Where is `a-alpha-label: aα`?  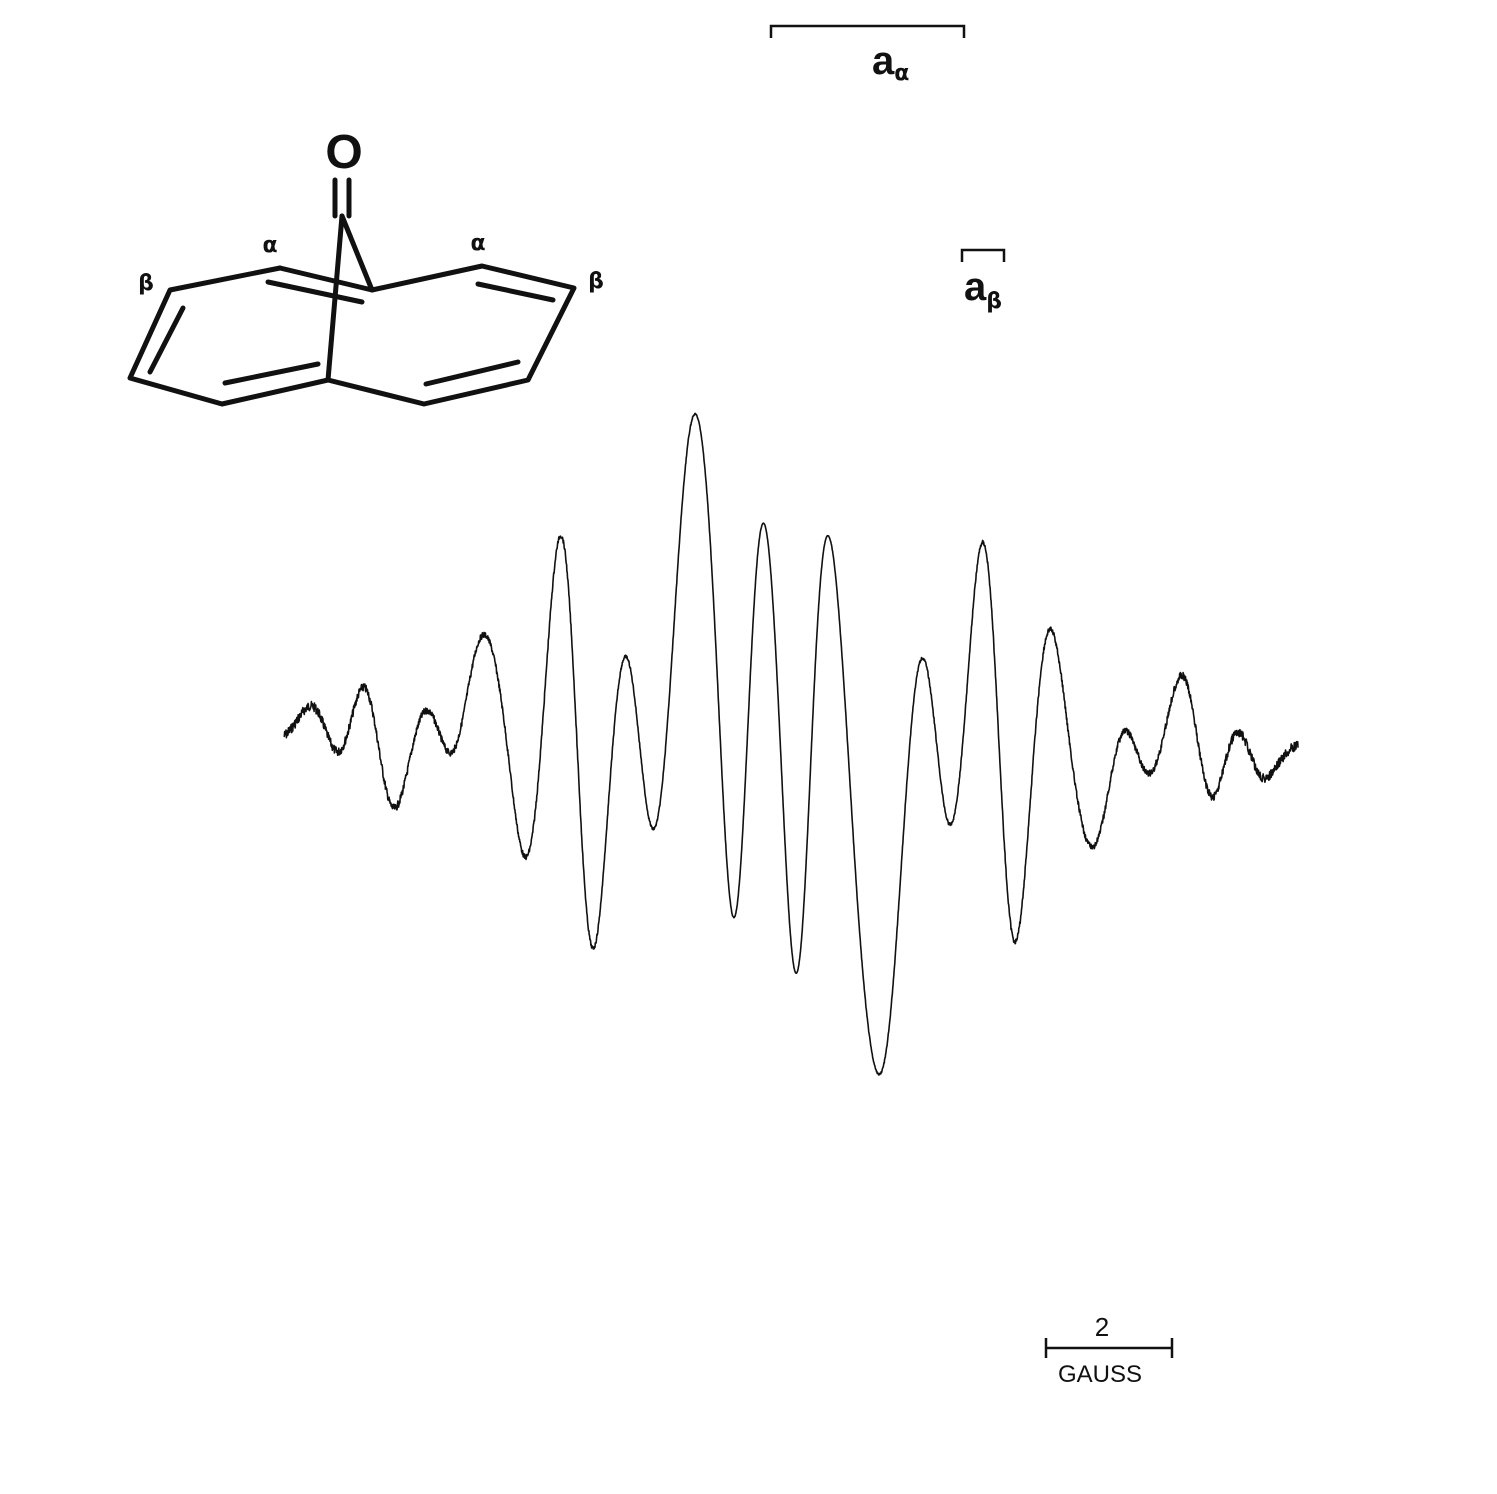 a-alpha-label: aα is located at coordinates (890, 62).